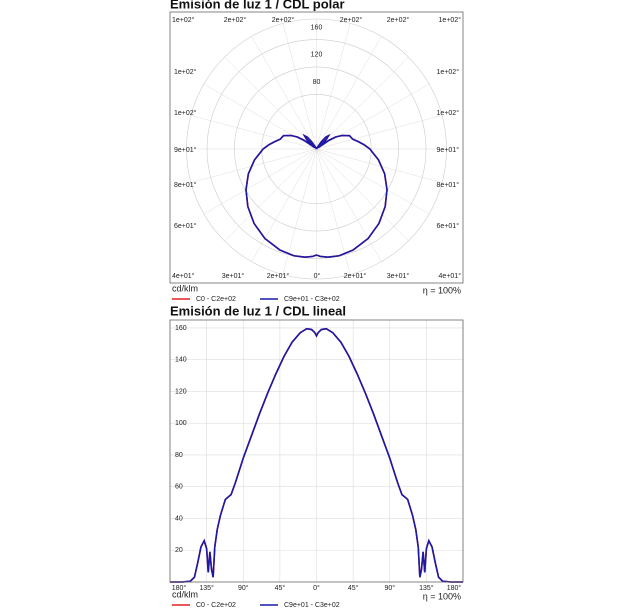 This screenshot has width=633, height=614. Describe the element at coordinates (317, 82) in the screenshot. I see `r-tick-label: 80` at that location.